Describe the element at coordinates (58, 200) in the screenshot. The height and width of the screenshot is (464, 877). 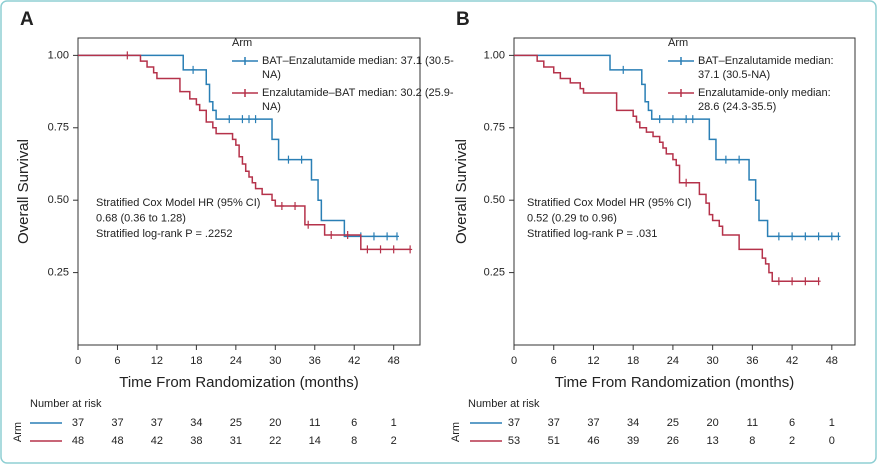
I see `y-tick-label: 0.50` at that location.